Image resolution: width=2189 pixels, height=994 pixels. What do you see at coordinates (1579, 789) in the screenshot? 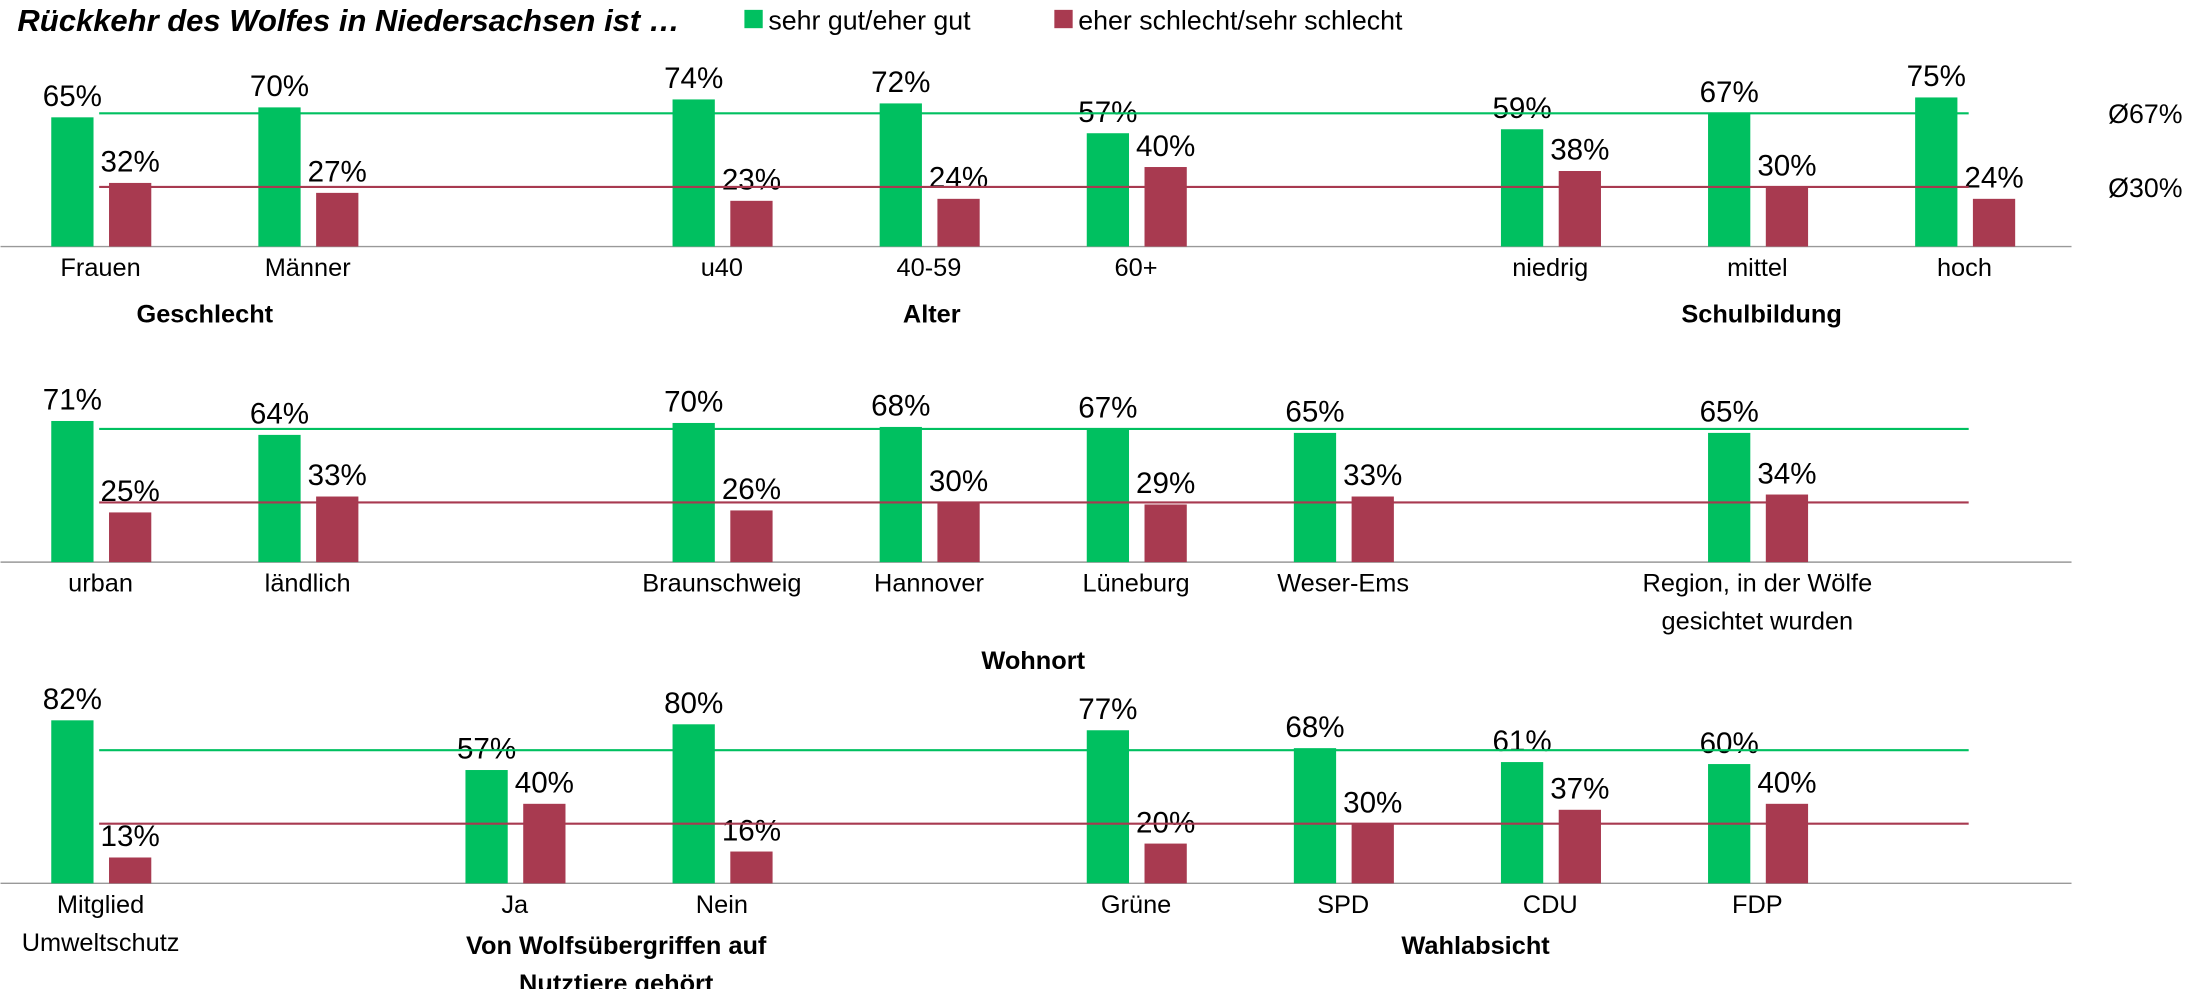
I see `value-label: 37%` at bounding box center [1579, 789].